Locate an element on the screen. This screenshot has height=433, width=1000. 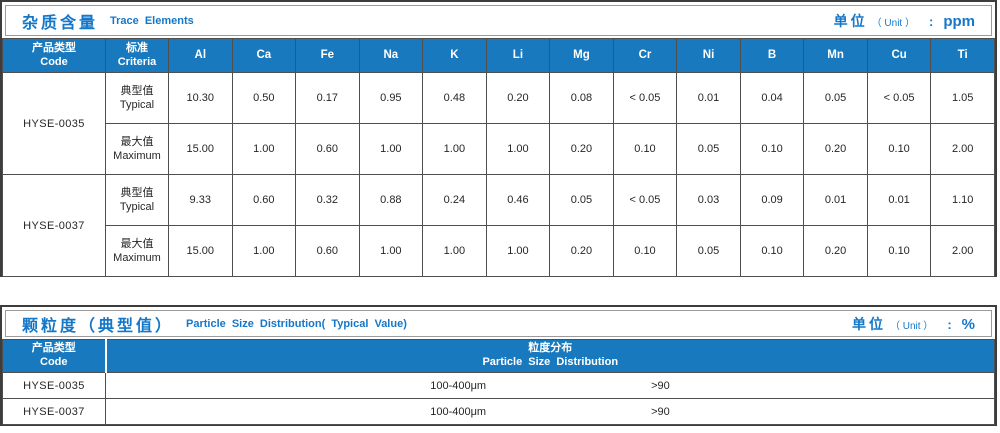
unit-value: ppm is located at coordinates (959, 21).